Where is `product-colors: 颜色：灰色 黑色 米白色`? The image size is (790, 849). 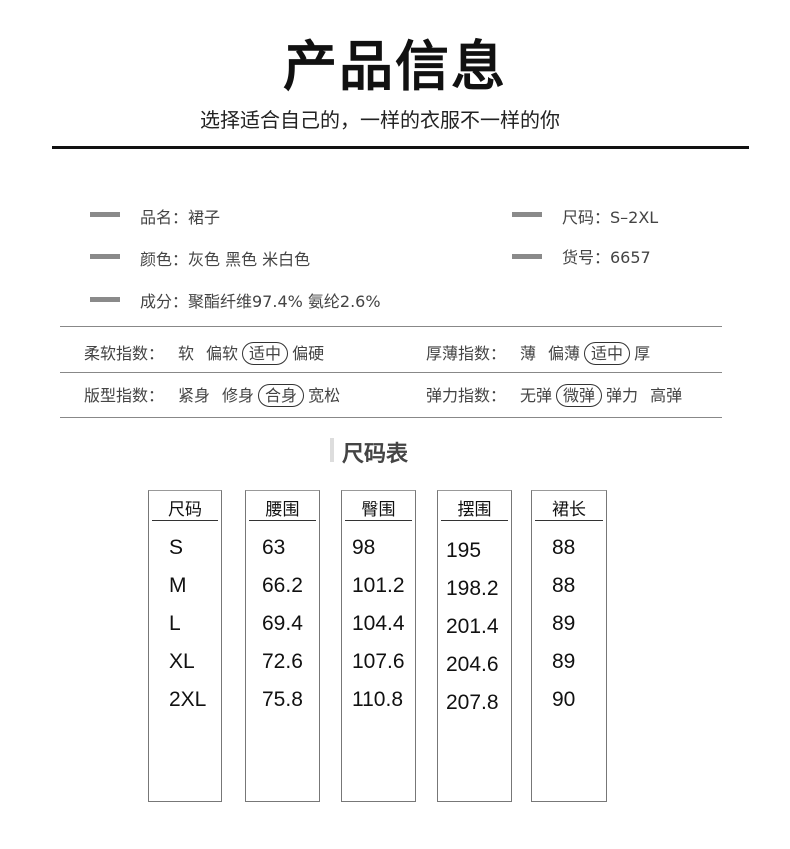 product-colors: 颜色：灰色 黑色 米白色 is located at coordinates (225, 259).